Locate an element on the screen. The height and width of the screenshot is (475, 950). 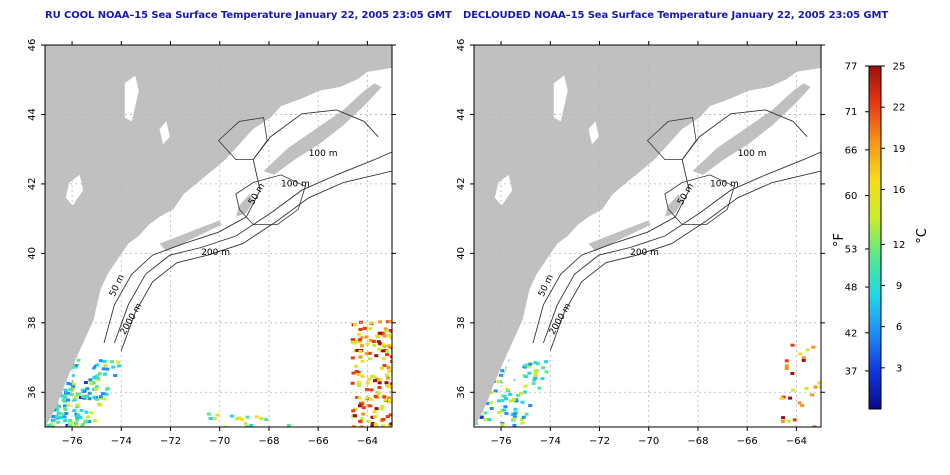
celsius-tick-label: 25 is located at coordinates (899, 67).